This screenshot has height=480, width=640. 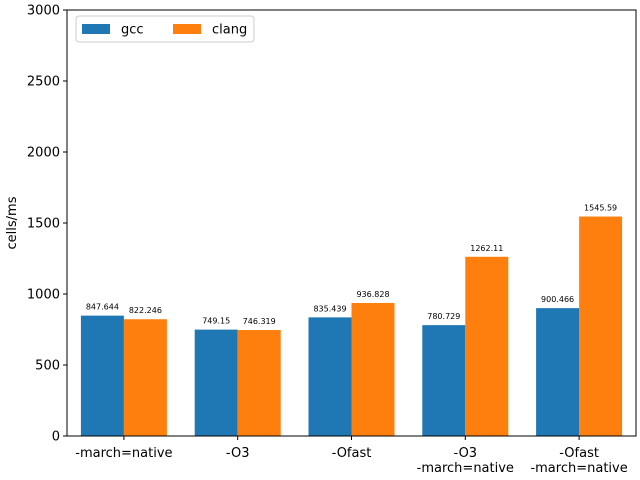 What do you see at coordinates (466, 453) in the screenshot?
I see `x-tick-label-3-0: -O3` at bounding box center [466, 453].